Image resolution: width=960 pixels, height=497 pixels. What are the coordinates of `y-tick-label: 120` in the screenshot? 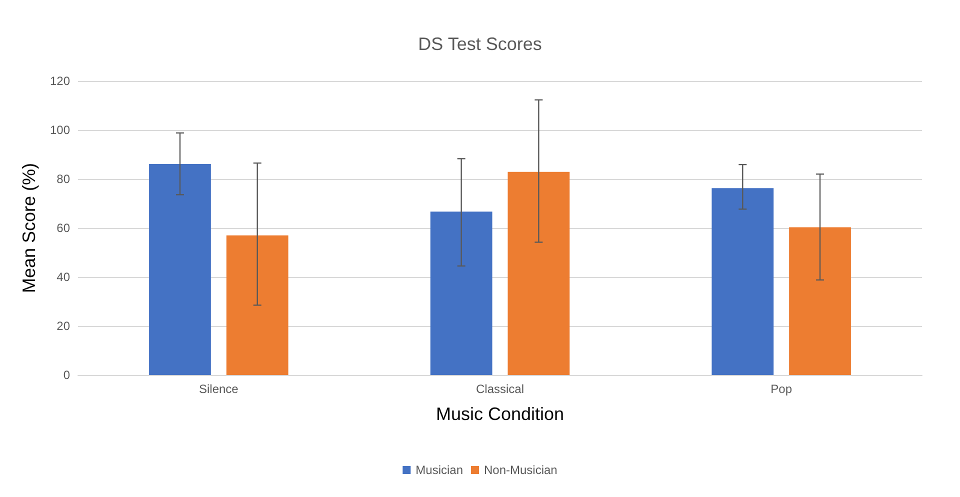 It's located at (60, 81).